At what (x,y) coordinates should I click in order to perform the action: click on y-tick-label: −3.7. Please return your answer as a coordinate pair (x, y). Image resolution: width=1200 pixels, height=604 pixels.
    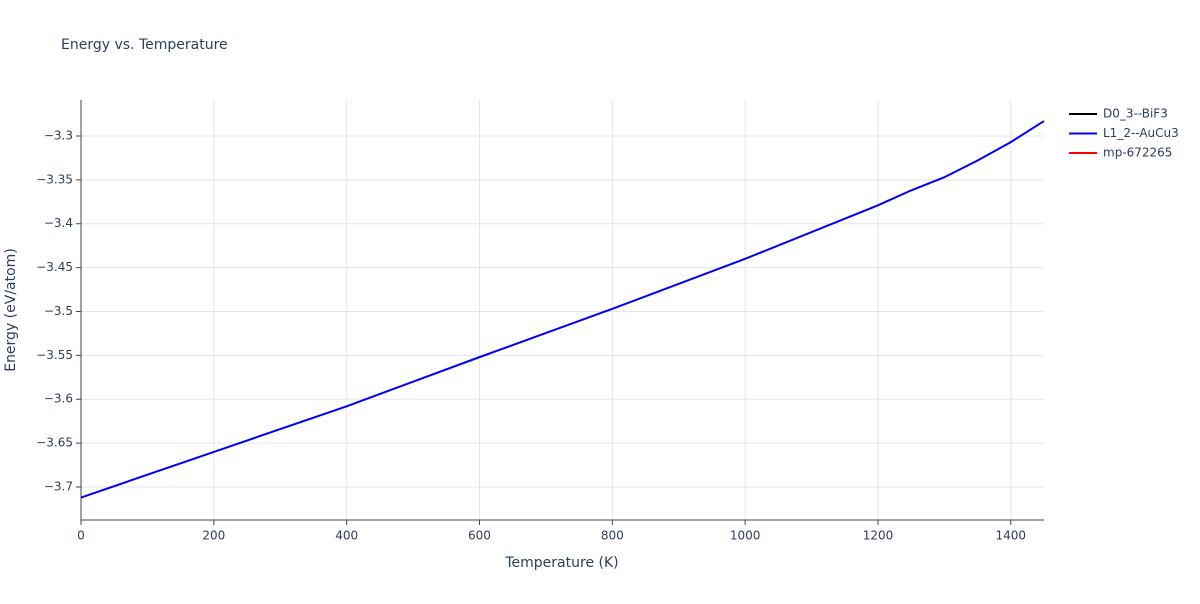
    Looking at the image, I should click on (58, 487).